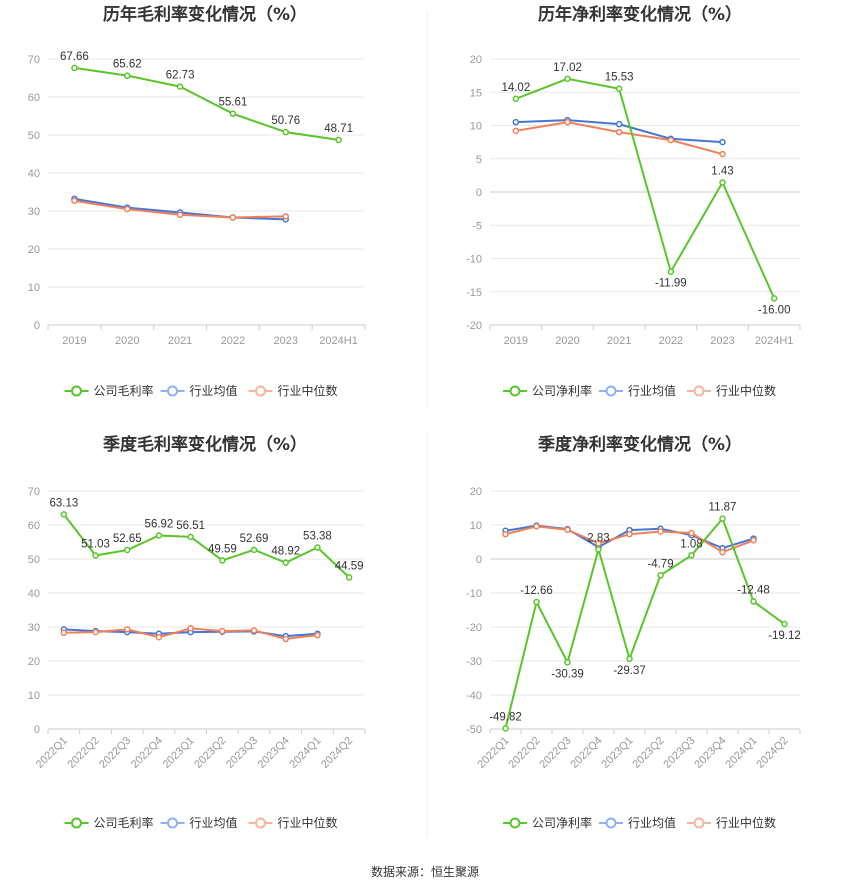 This screenshot has width=850, height=891. I want to click on data-label: 52.65, so click(127, 539).